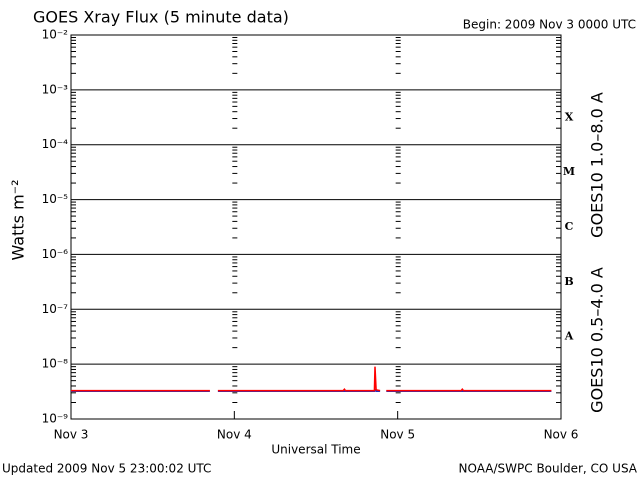 This screenshot has width=640, height=480. I want to click on chart-subtitle: Begin: 2009 Nov 3 0000 UTC, so click(549, 25).